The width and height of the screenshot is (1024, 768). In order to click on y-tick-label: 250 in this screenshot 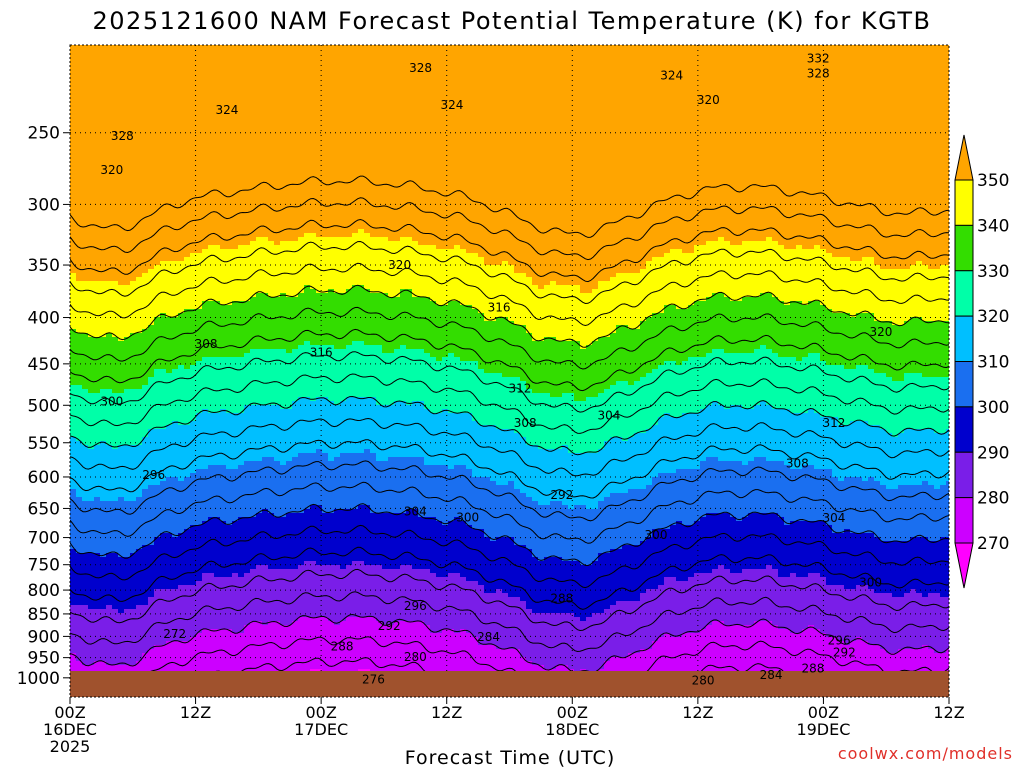, I will do `click(44, 134)`.